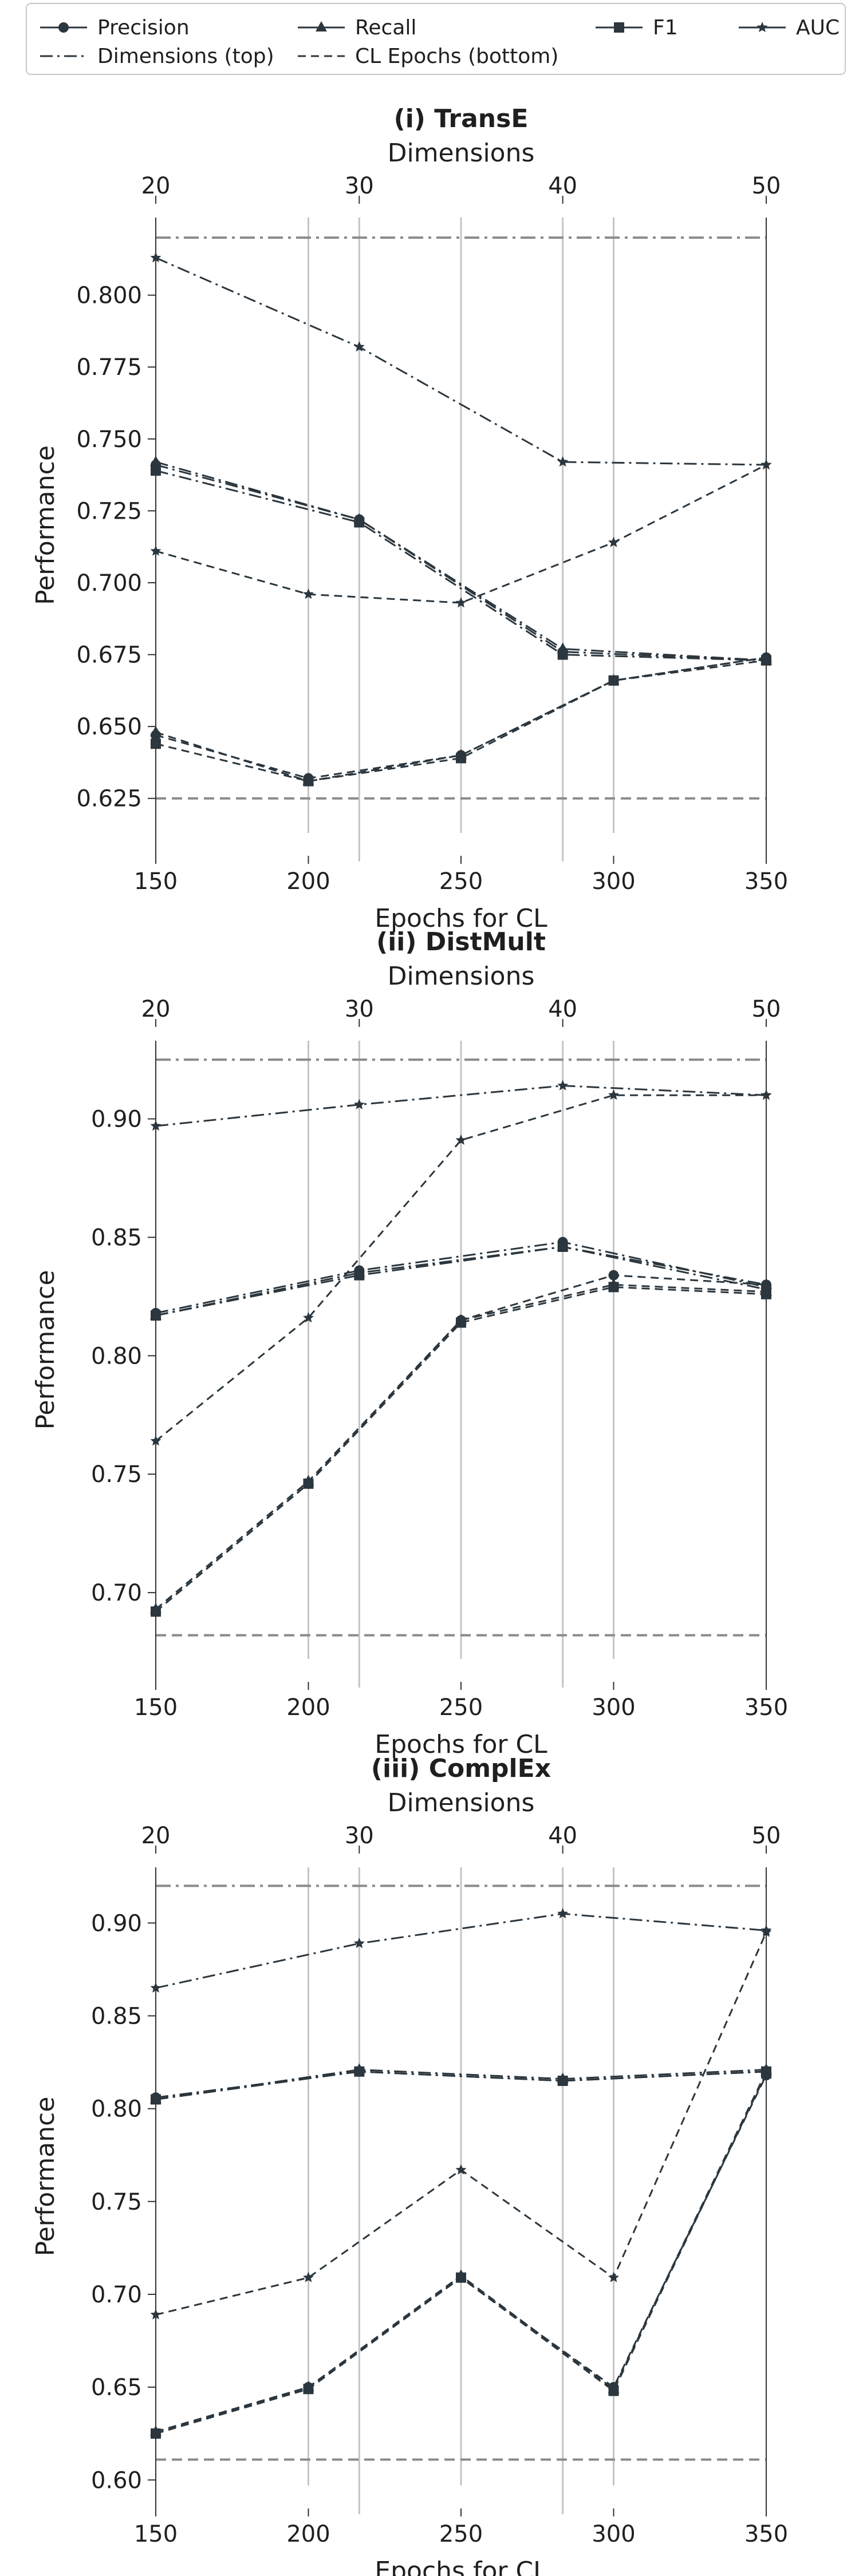 The height and width of the screenshot is (2576, 859). Describe the element at coordinates (109, 799) in the screenshot. I see `y-tick-label: 0.625` at that location.